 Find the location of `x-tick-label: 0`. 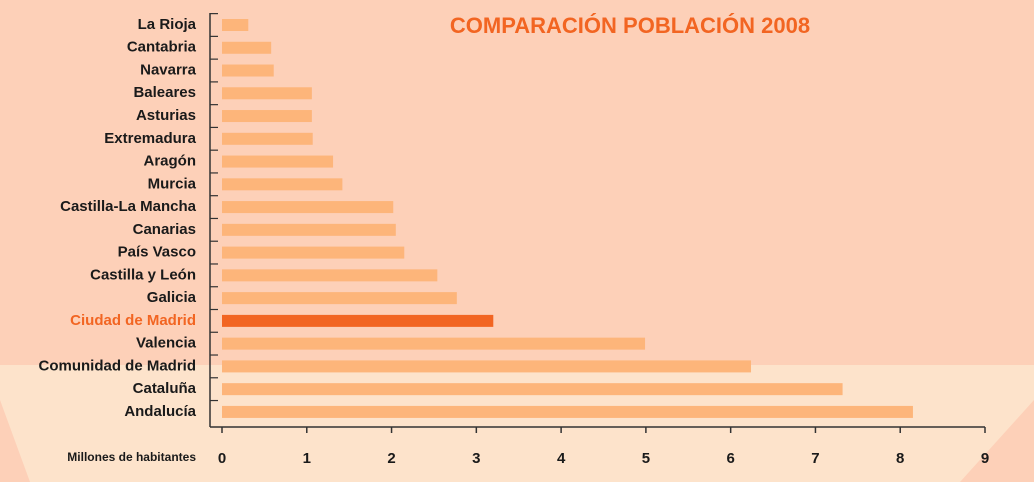

x-tick-label: 0 is located at coordinates (222, 458).